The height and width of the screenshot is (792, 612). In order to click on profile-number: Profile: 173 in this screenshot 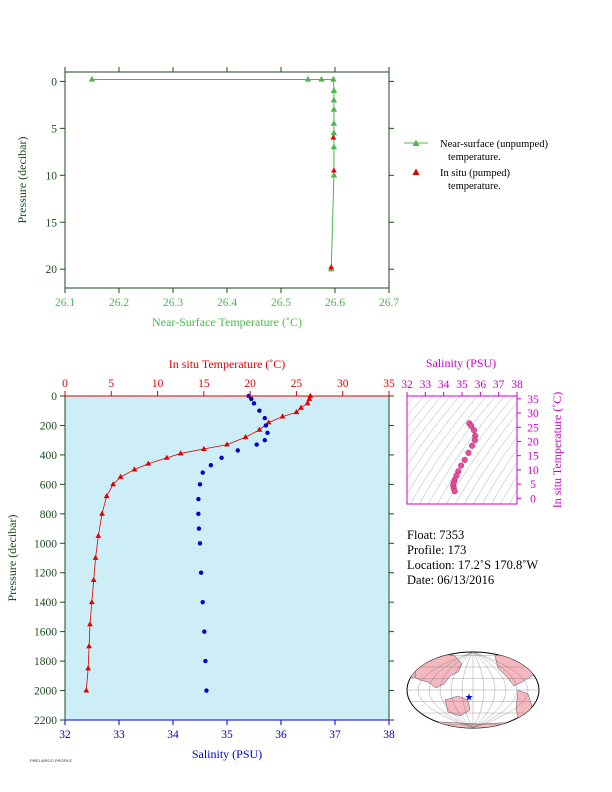, I will do `click(437, 550)`.